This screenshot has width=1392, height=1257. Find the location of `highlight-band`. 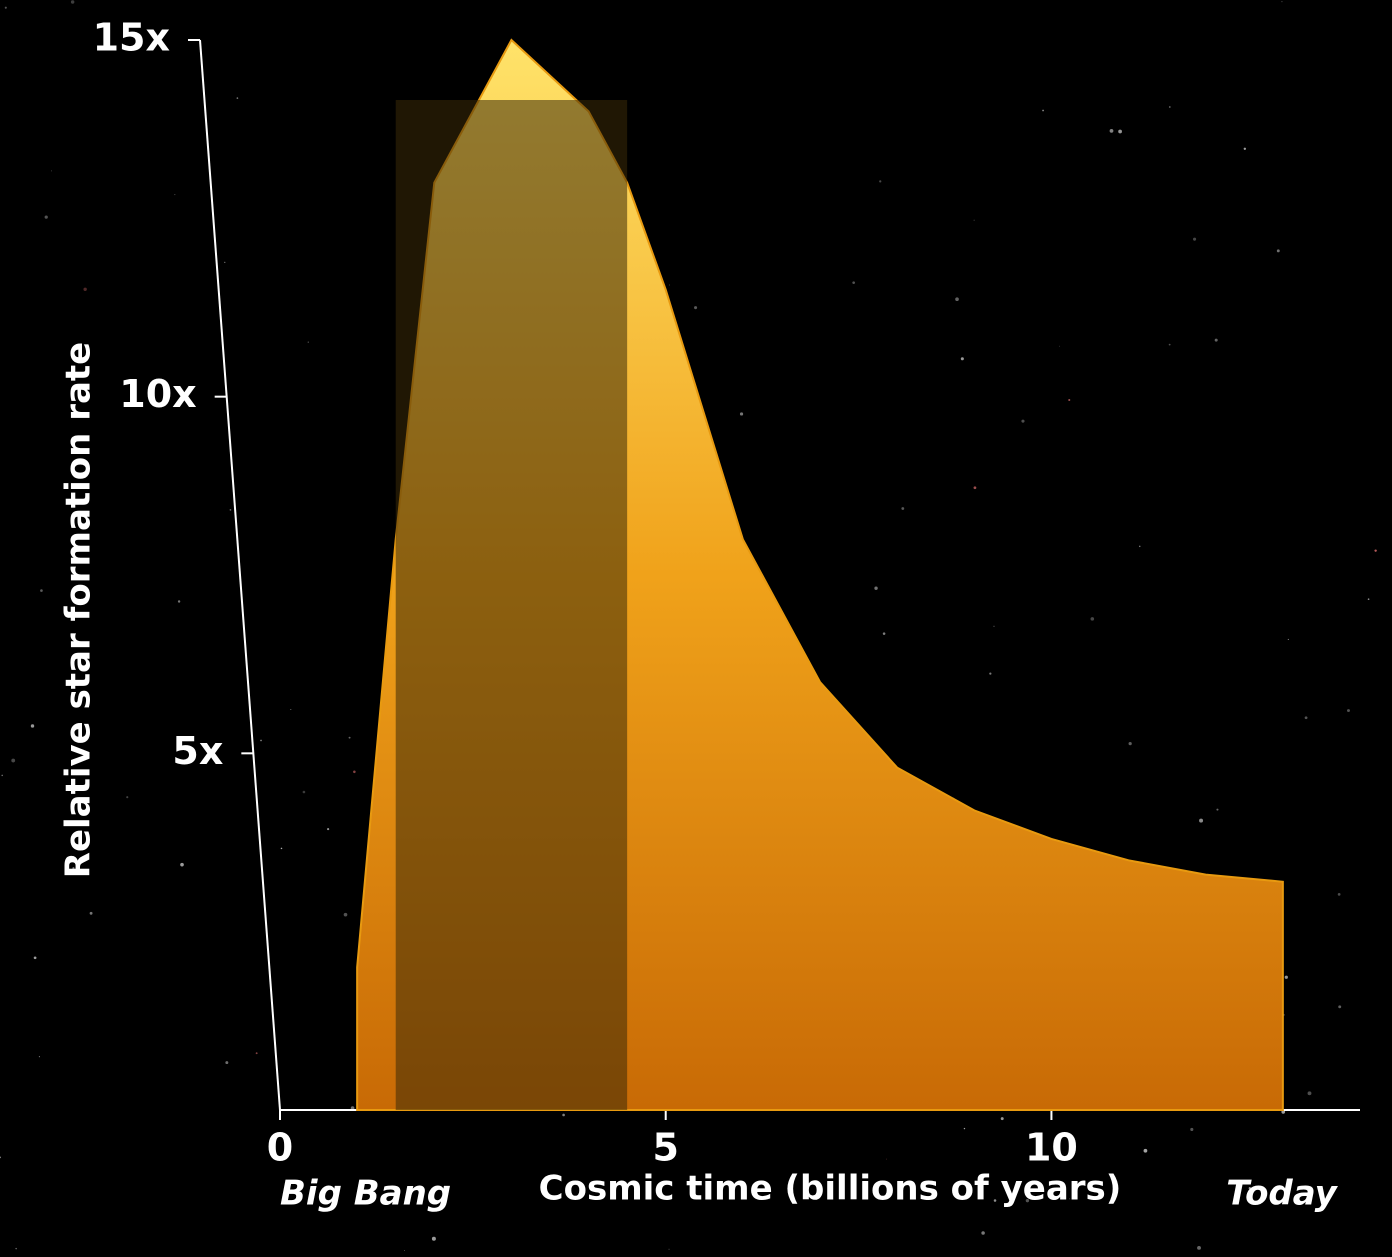

highlight-band is located at coordinates (511, 605).